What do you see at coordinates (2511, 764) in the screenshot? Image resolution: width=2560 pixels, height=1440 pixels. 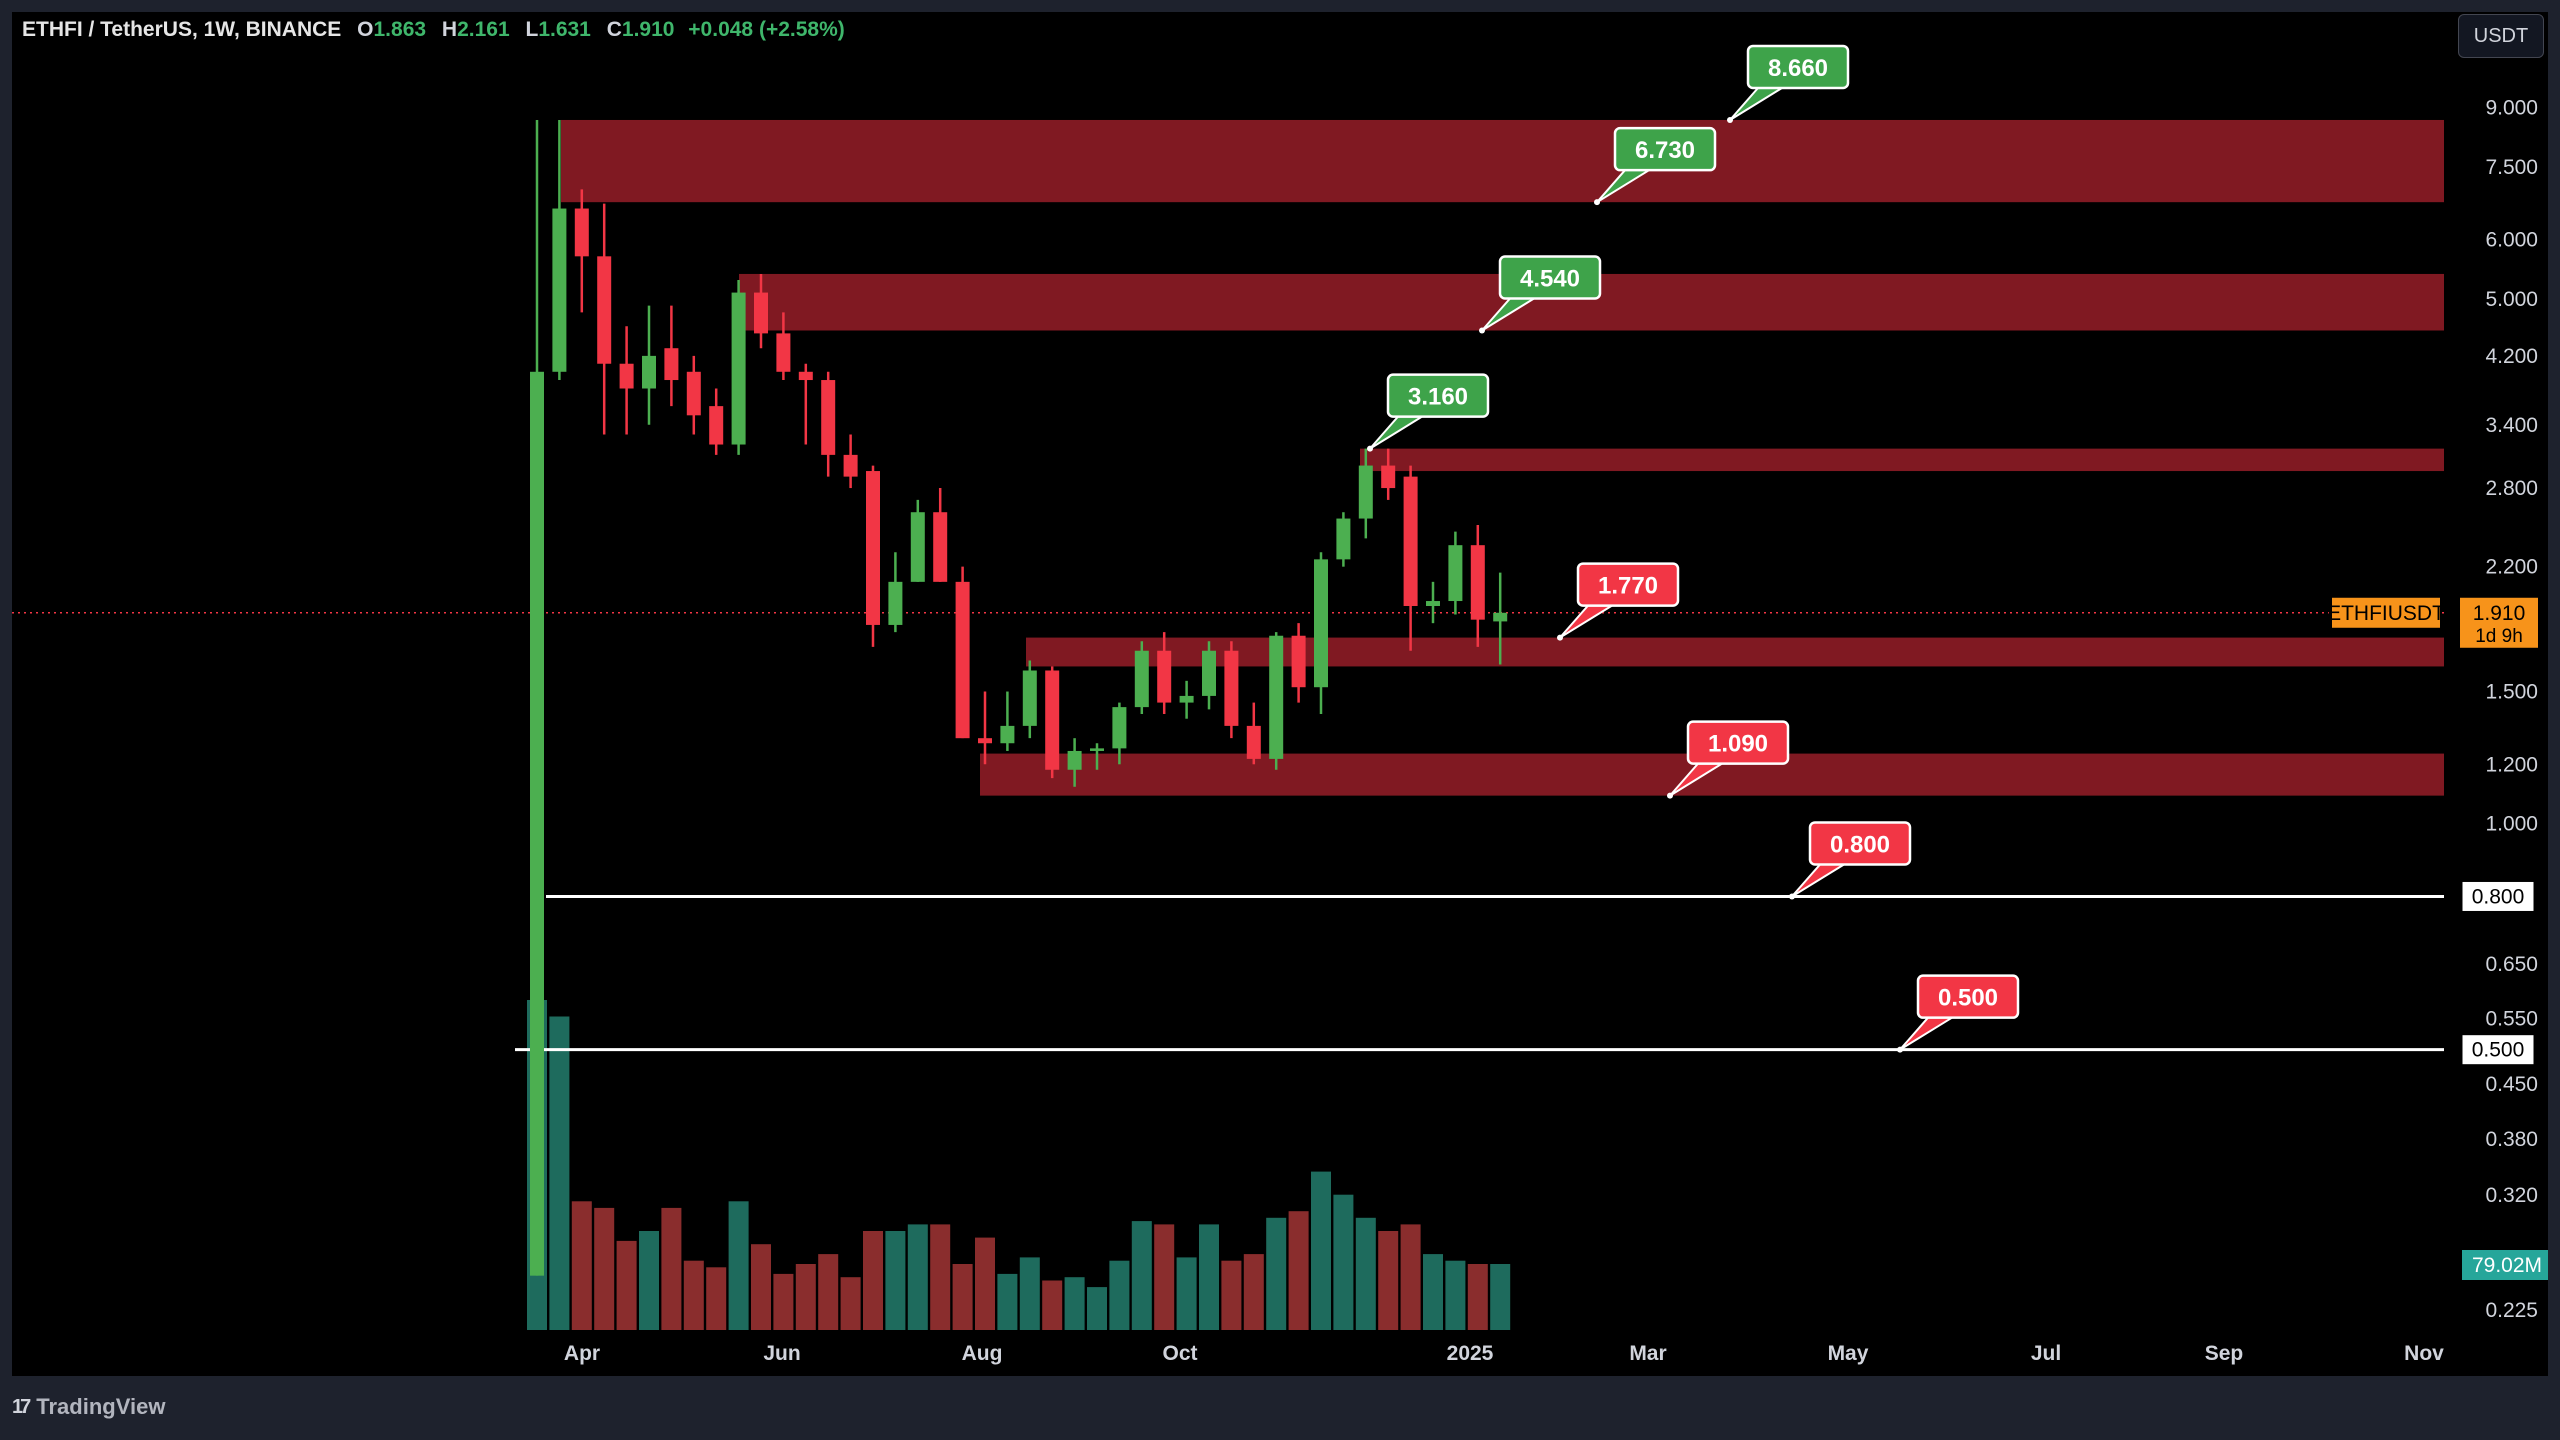 I see `y-axis-tick-label: 1.200` at bounding box center [2511, 764].